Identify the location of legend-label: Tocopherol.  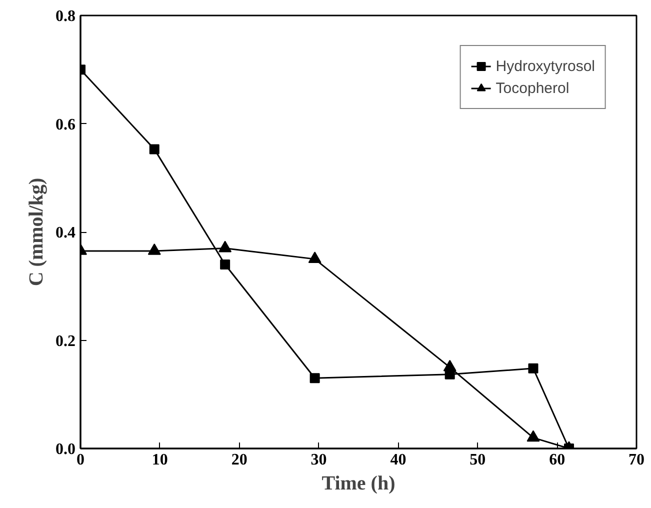
(533, 88).